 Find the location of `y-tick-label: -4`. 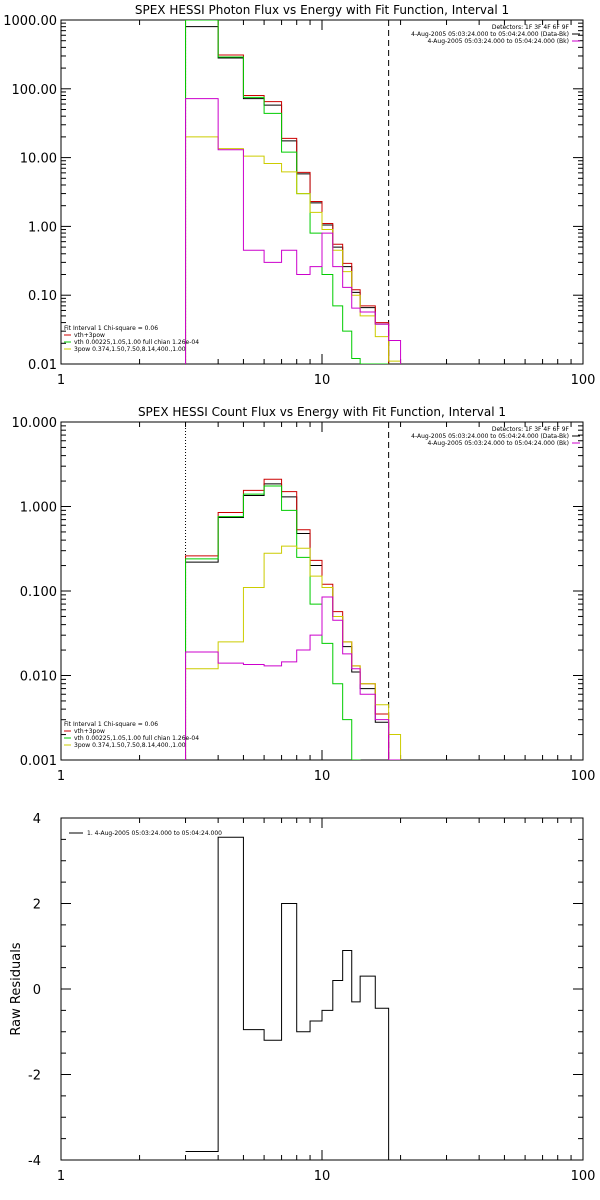

y-tick-label: -4 is located at coordinates (34, 1161).